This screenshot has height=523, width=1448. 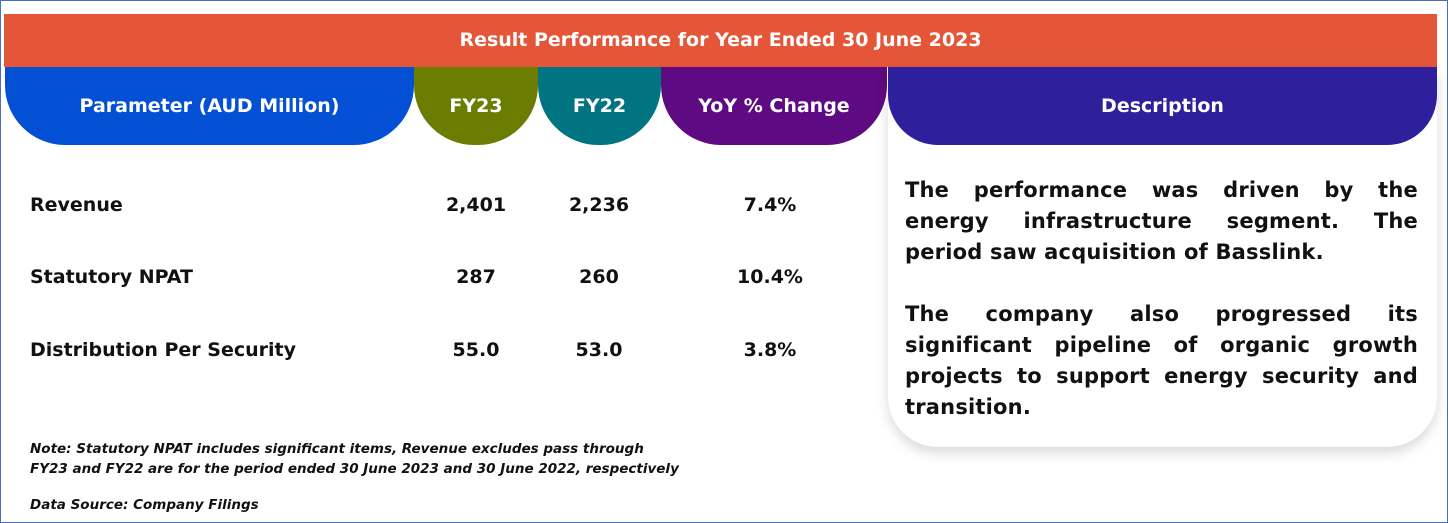 What do you see at coordinates (440, 354) in the screenshot?
I see `table-row: Distribution Per Security 55.0 53.0 3.8%` at bounding box center [440, 354].